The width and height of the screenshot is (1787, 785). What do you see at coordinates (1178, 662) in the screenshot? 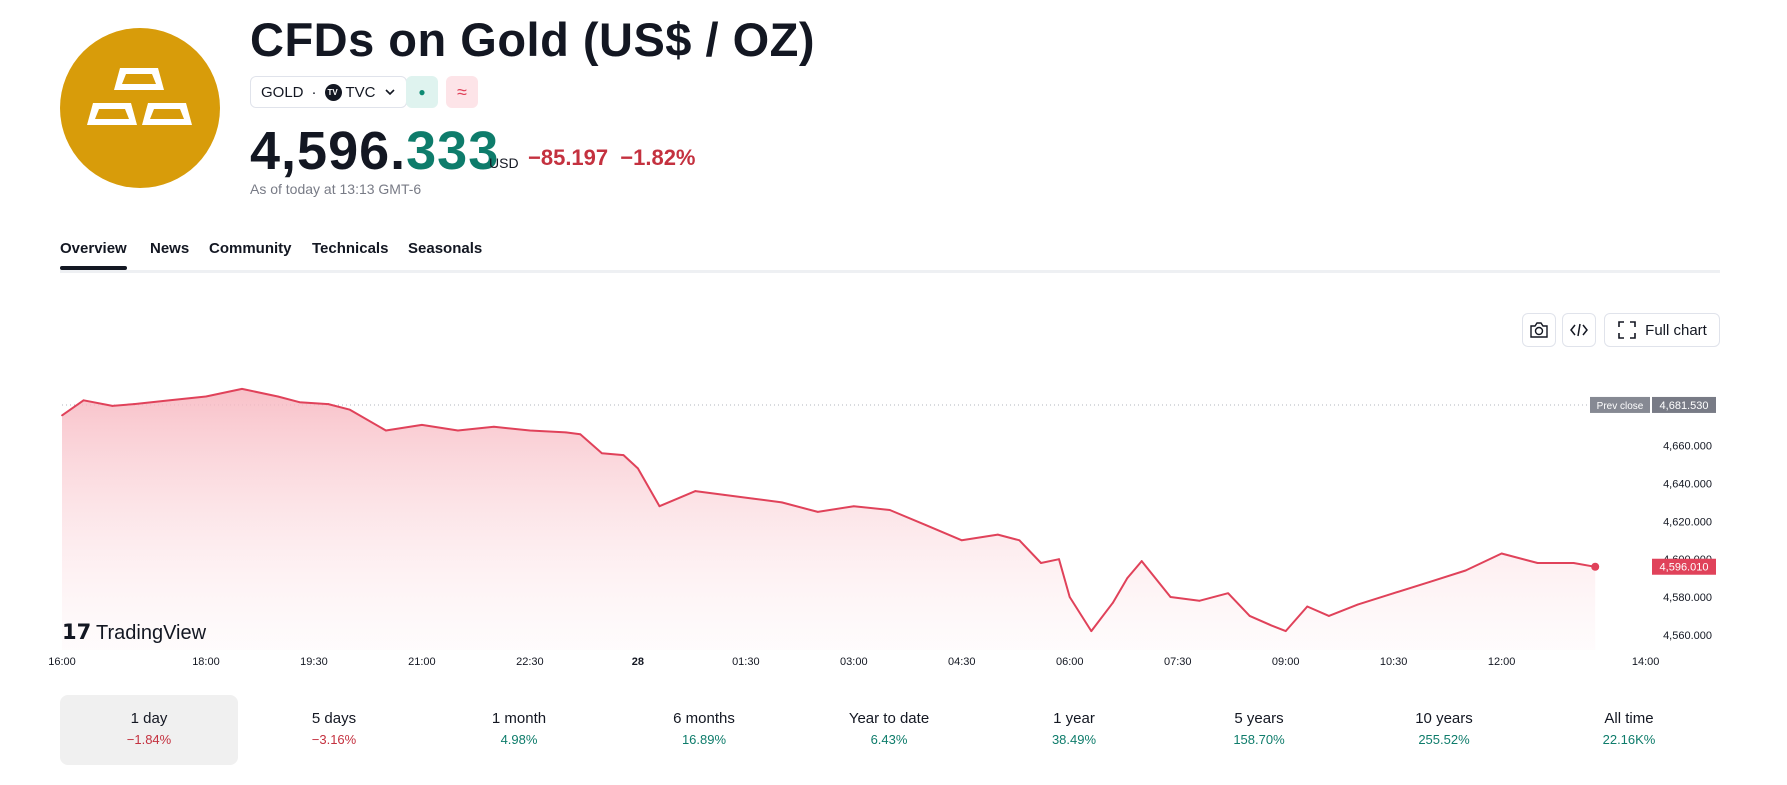
I see `x-tick-label: 07:30` at bounding box center [1178, 662].